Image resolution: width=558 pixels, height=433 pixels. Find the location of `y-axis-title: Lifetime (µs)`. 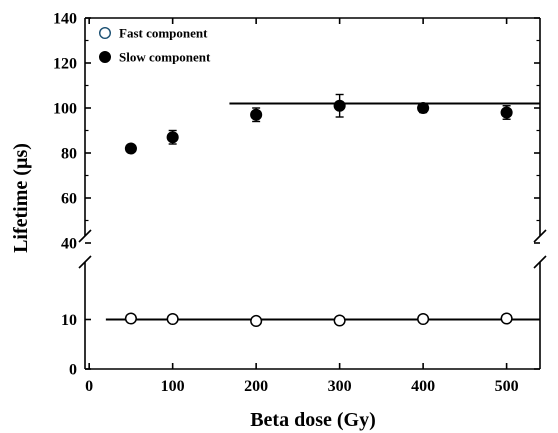

y-axis-title: Lifetime (µs) is located at coordinates (21, 198).